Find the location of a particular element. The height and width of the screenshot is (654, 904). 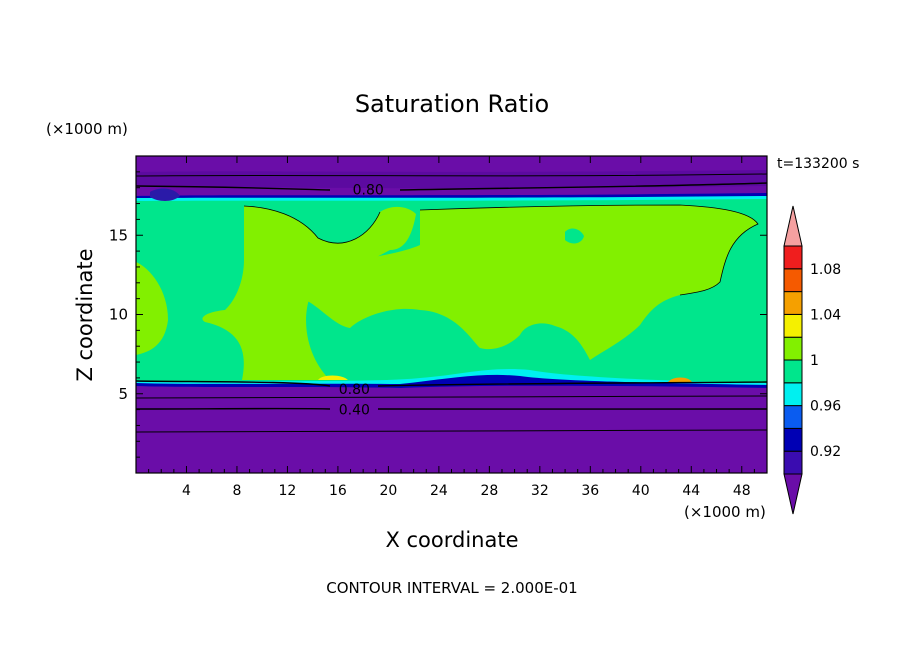

colorbar-lower-arrow is located at coordinates (793, 494).